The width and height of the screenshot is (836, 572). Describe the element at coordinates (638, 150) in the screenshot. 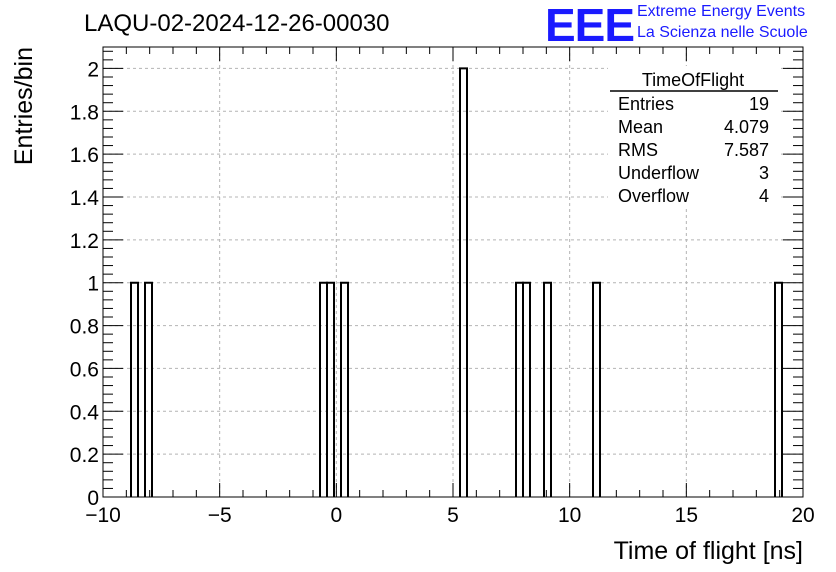

I see `stats-label-rms: RMS` at that location.